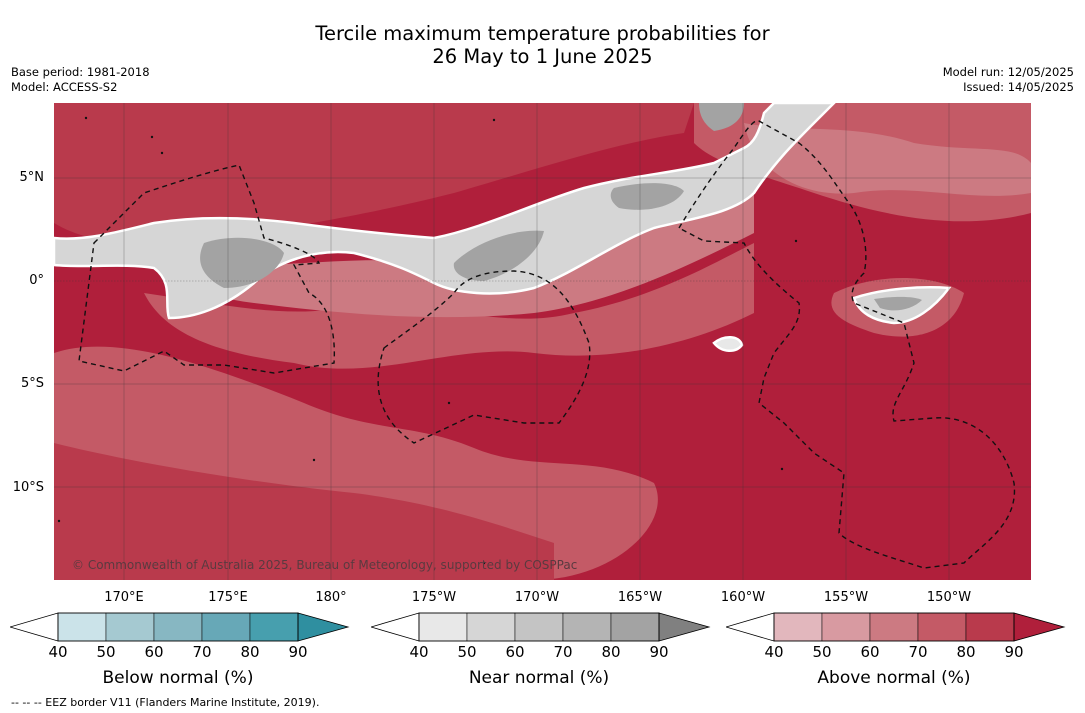  Describe the element at coordinates (542, 56) in the screenshot. I see `chart-title-line-2: 26 May to 1 June 2025` at that location.